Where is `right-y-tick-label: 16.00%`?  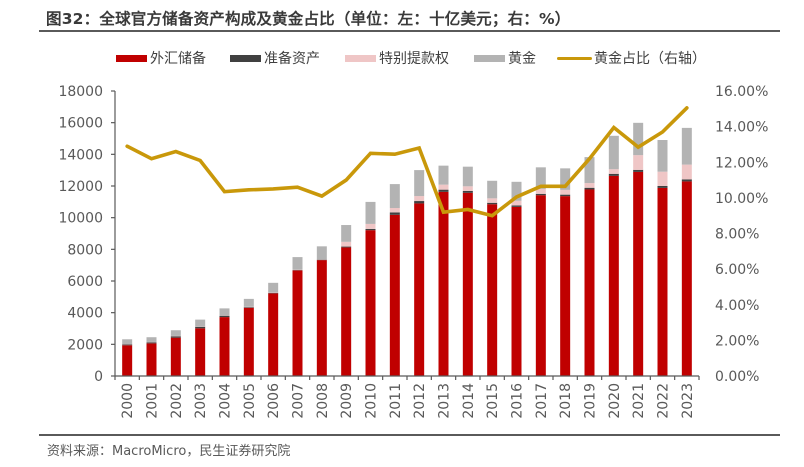
right-y-tick-label: 16.00% is located at coordinates (741, 92).